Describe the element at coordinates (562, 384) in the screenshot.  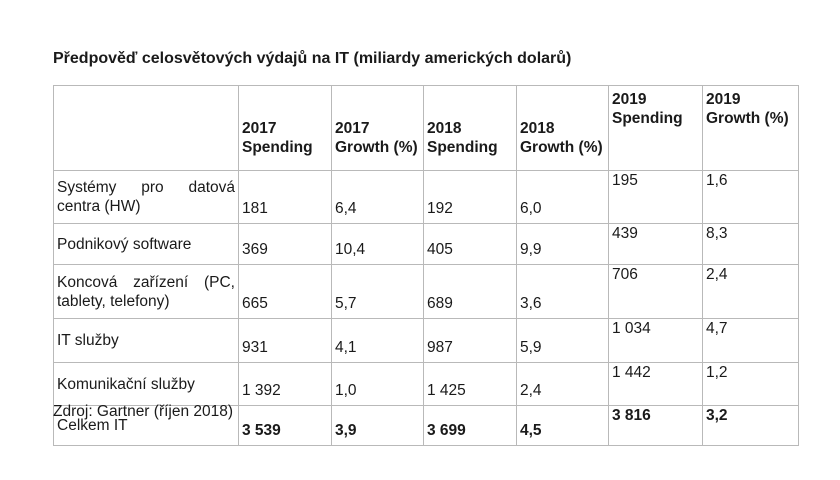
I see `value-2018-growth: 2,4` at that location.